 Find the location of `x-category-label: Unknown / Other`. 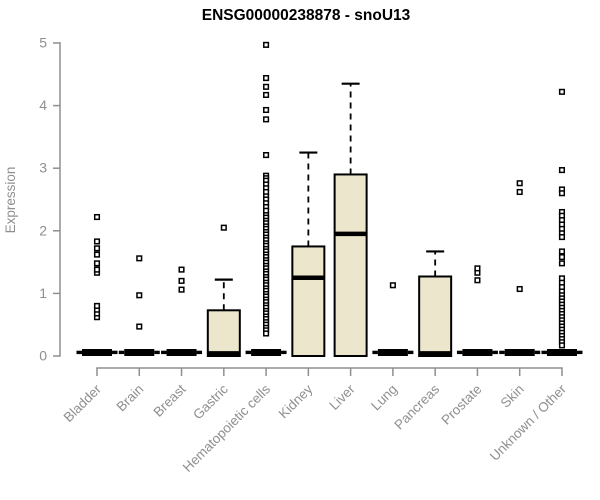

x-category-label: Unknown / Other is located at coordinates (528, 422).